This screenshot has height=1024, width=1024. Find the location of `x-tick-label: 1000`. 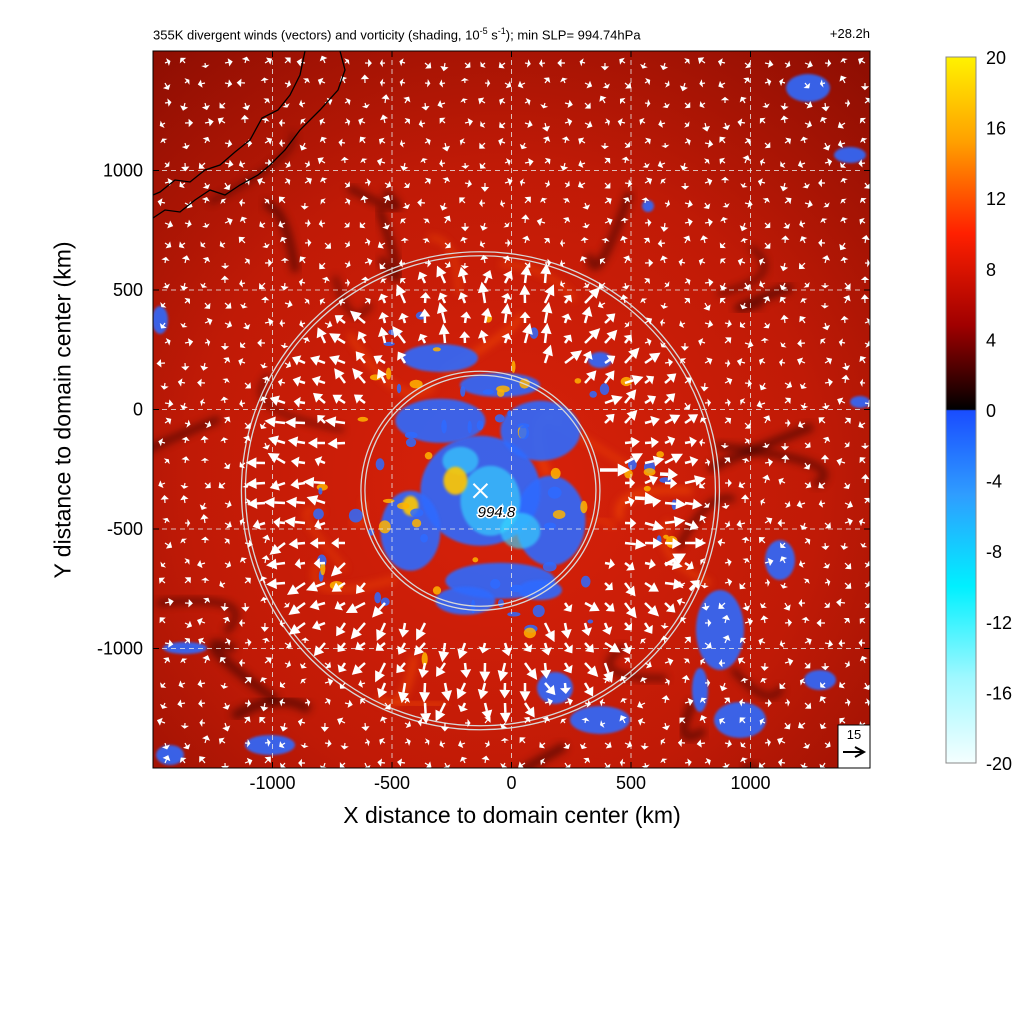

x-tick-label: 1000 is located at coordinates (750, 783).